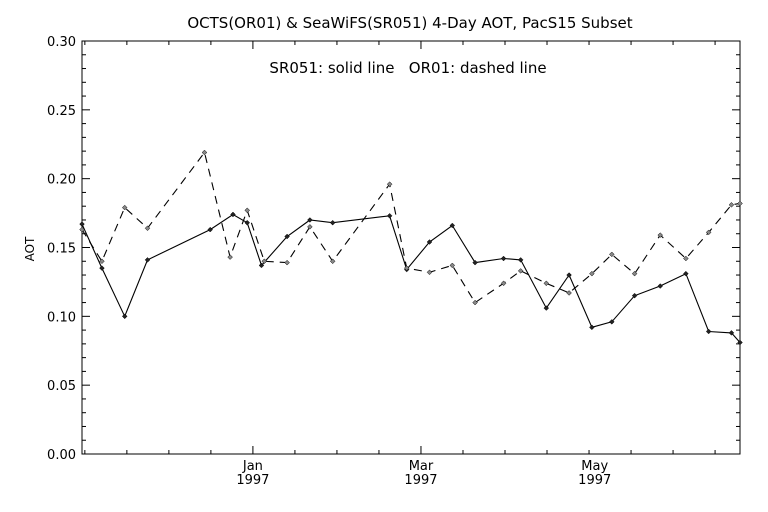  Describe the element at coordinates (61, 455) in the screenshot. I see `y-tick-label: 0.00` at that location.